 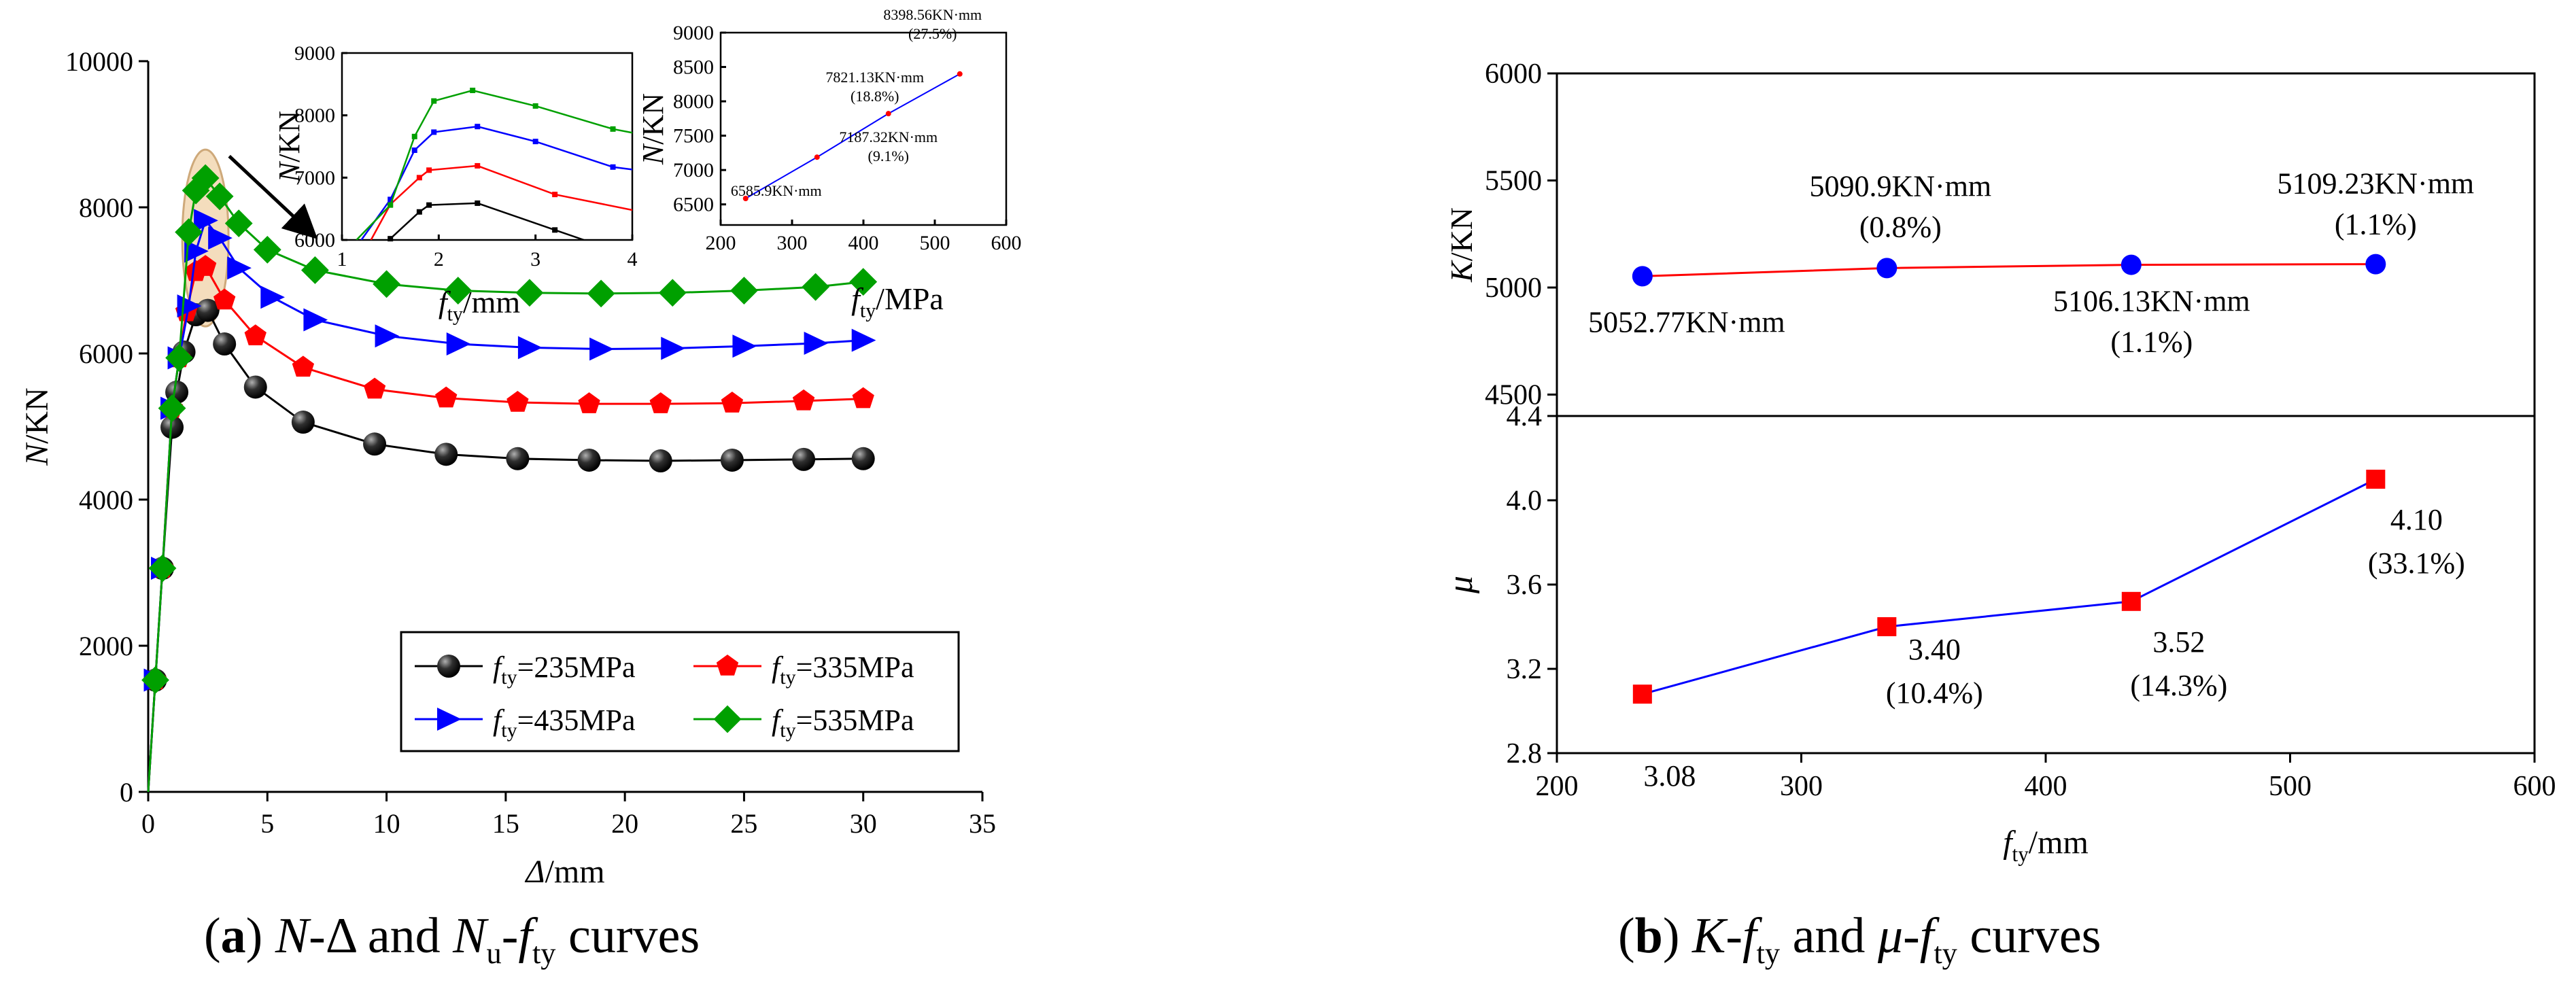 I want to click on b-bottom-y-tick-label: 2.8, so click(x=1525, y=753).